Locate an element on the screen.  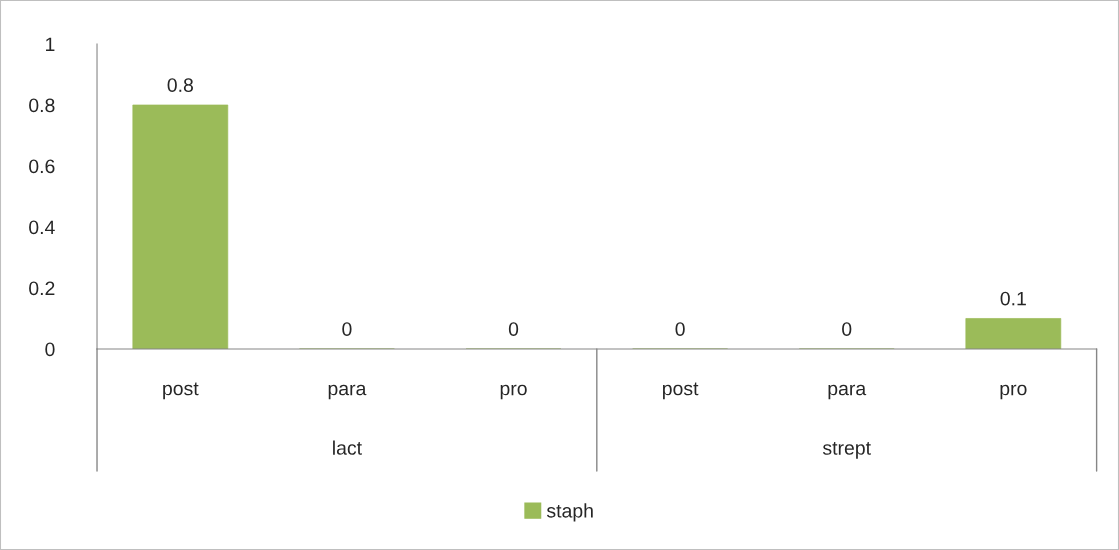
y-tick-label: 0.8 is located at coordinates (42, 105).